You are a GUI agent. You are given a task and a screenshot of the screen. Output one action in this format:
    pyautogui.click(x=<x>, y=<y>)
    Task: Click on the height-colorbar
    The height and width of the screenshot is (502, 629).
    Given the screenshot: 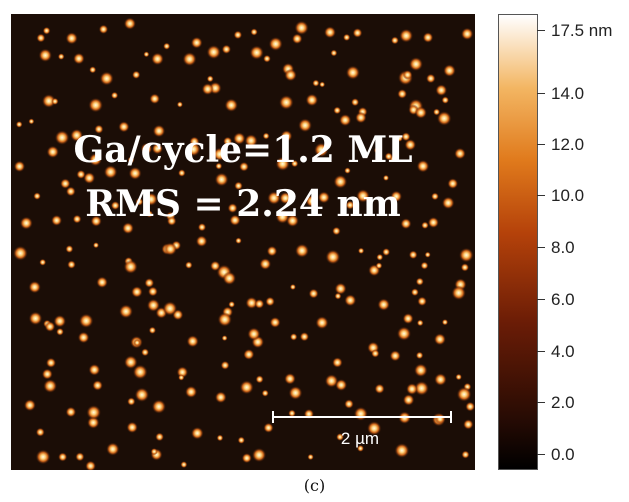 What is the action you would take?
    pyautogui.click(x=518, y=242)
    